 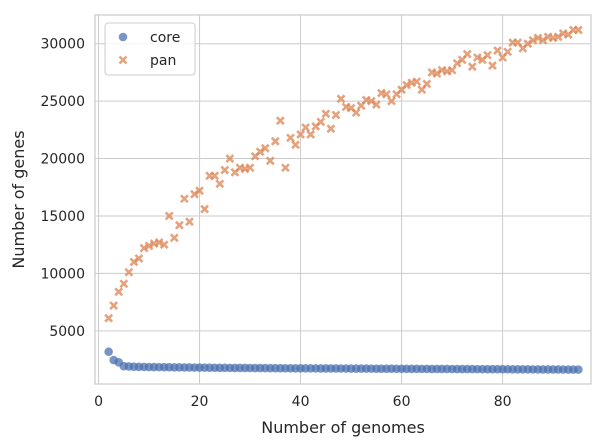 I want to click on y-tick-label: 20000, so click(x=62, y=160).